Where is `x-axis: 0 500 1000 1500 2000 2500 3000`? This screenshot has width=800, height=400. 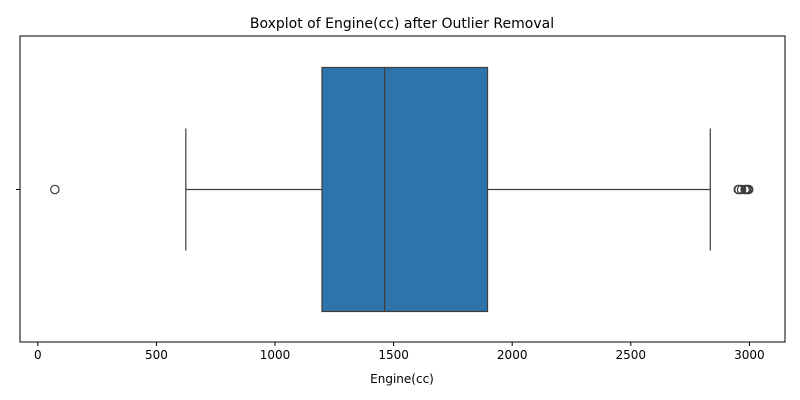 x-axis: 0 500 1000 1500 2000 2500 3000 is located at coordinates (399, 352).